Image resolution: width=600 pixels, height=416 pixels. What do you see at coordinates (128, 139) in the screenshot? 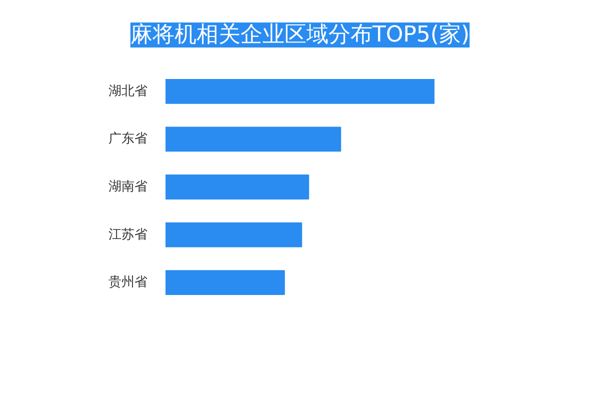
I see `y-tick-label: 广东省` at bounding box center [128, 139].